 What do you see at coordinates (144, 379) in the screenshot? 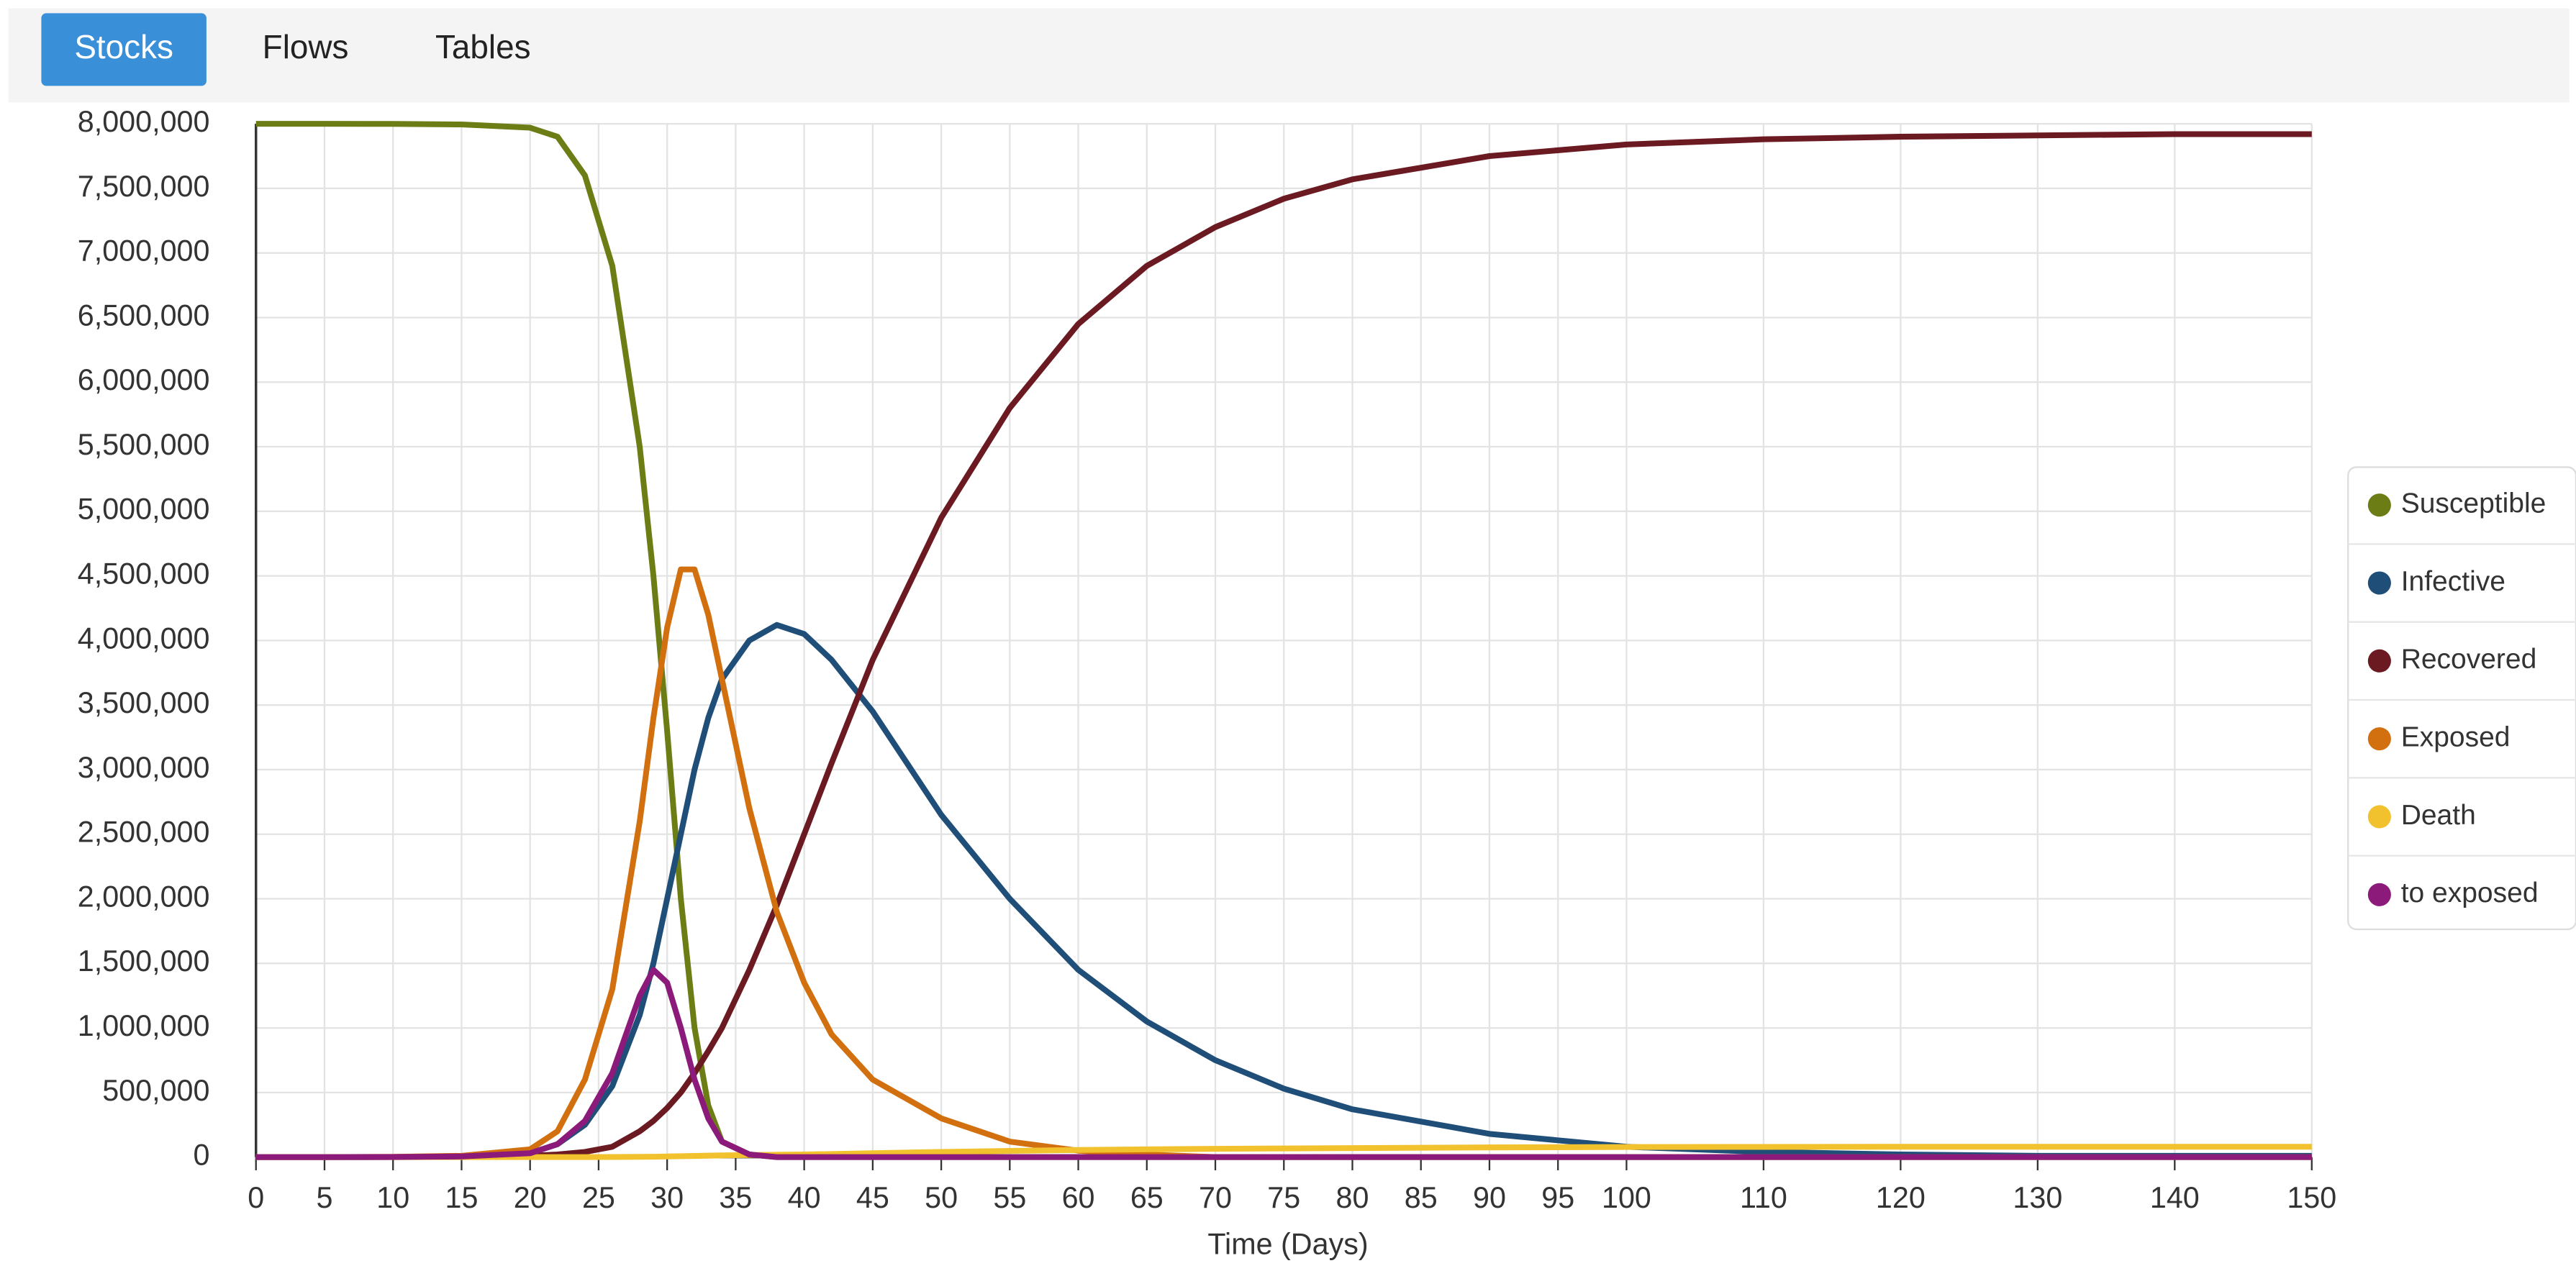
I see `y-tick-label: 6,000,000` at bounding box center [144, 379].